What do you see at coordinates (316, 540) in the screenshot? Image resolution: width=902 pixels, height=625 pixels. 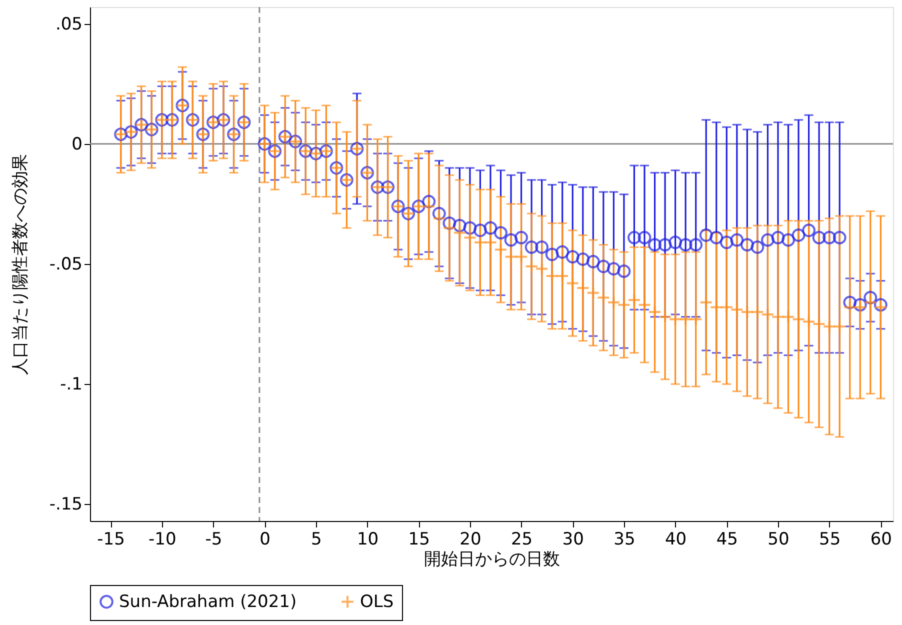 I see `x-tick-label: 5` at bounding box center [316, 540].